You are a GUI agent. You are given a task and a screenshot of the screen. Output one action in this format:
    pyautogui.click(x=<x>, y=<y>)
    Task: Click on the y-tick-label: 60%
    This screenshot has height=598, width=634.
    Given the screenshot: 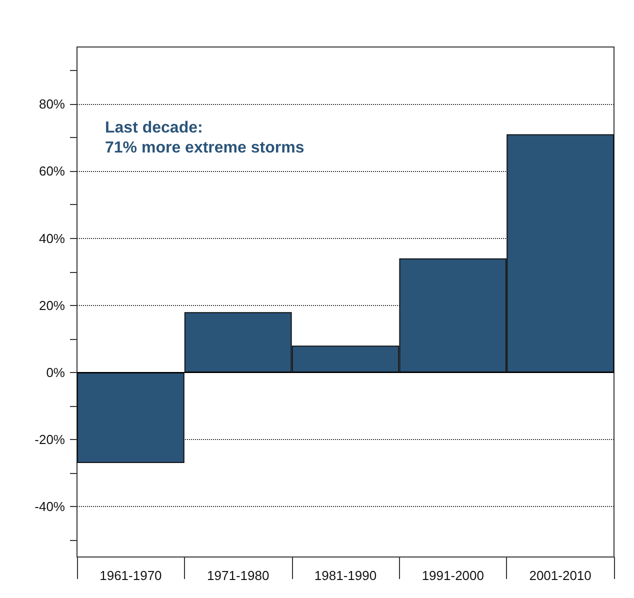 What is the action you would take?
    pyautogui.click(x=52, y=171)
    